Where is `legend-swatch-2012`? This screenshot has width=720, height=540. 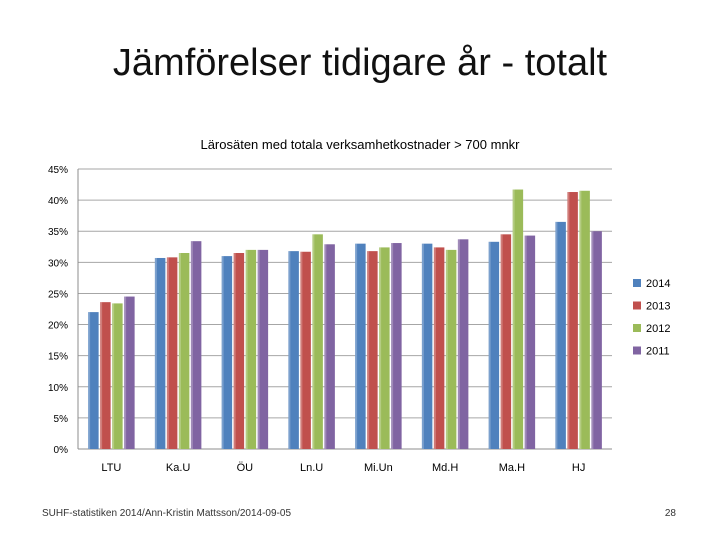 legend-swatch-2012 is located at coordinates (637, 328).